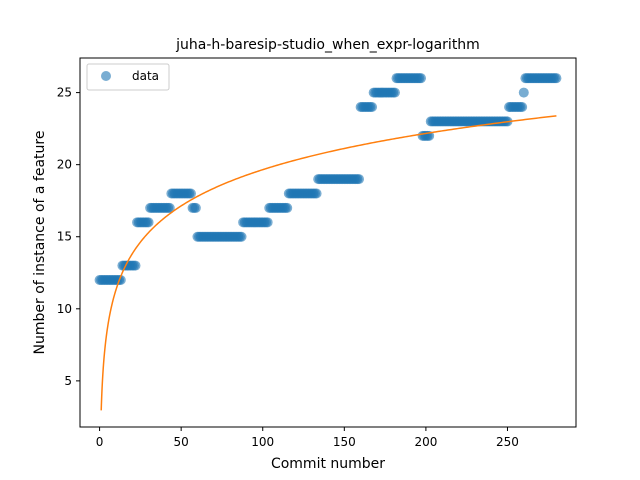 The width and height of the screenshot is (640, 480). Describe the element at coordinates (64, 165) in the screenshot. I see `y-tick-label: 20` at that location.